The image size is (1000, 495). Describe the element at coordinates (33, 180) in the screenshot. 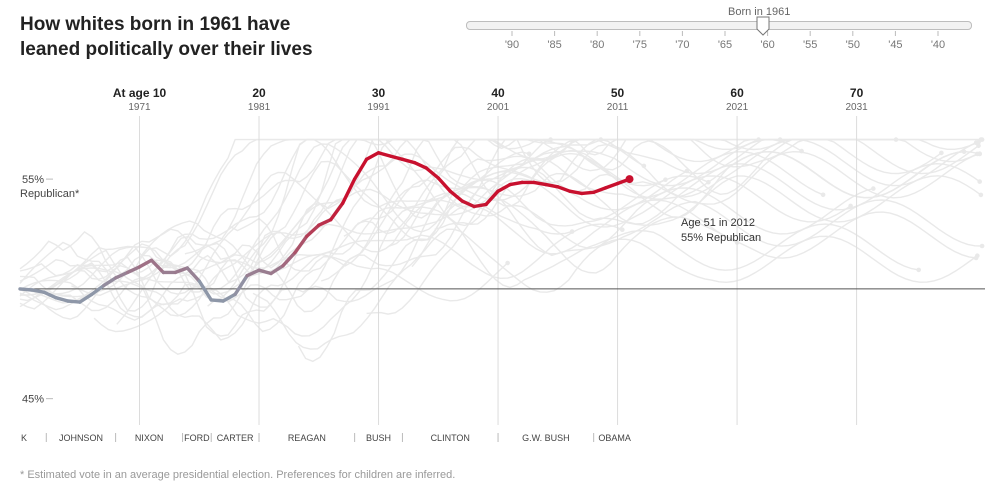

I see `y-tick-label: 55%` at that location.